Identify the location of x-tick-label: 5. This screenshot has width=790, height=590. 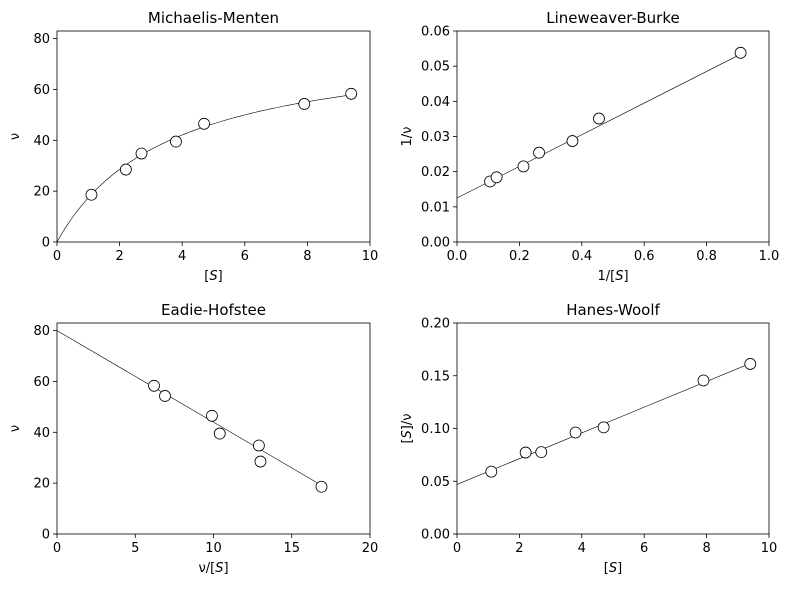
(135, 548).